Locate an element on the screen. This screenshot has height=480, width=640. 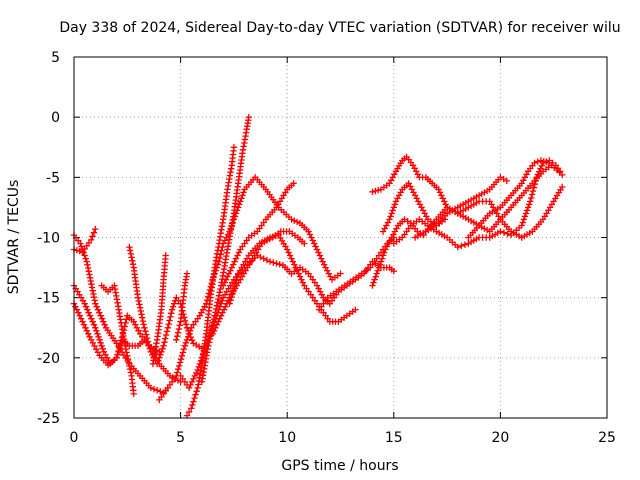
x-tick-label: 10 is located at coordinates (287, 438).